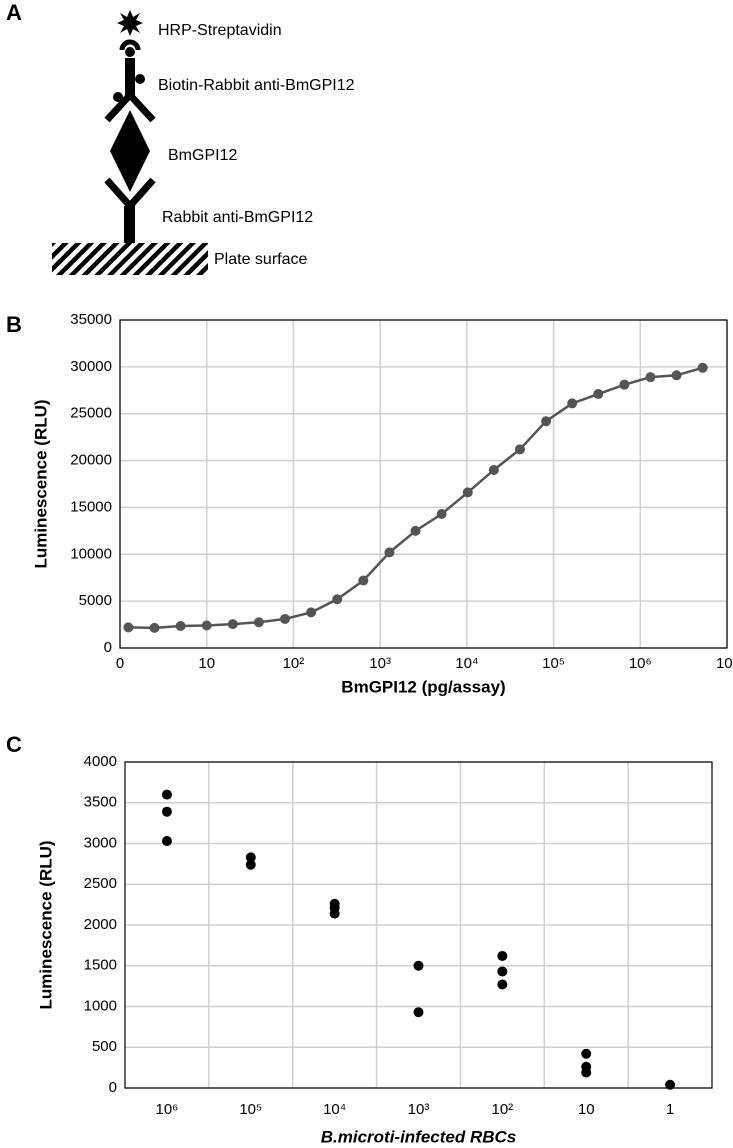 This screenshot has height=1148, width=733. I want to click on x-tick-label: 1, so click(670, 1109).